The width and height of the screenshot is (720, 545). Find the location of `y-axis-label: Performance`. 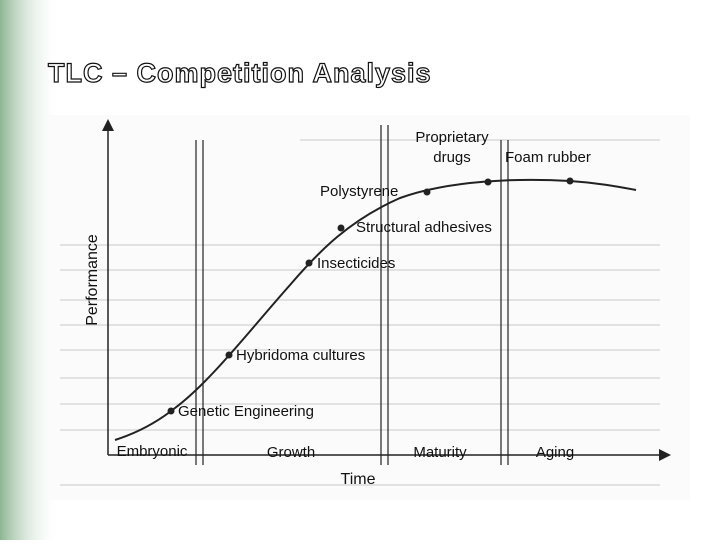

y-axis-label: Performance is located at coordinates (92, 280).